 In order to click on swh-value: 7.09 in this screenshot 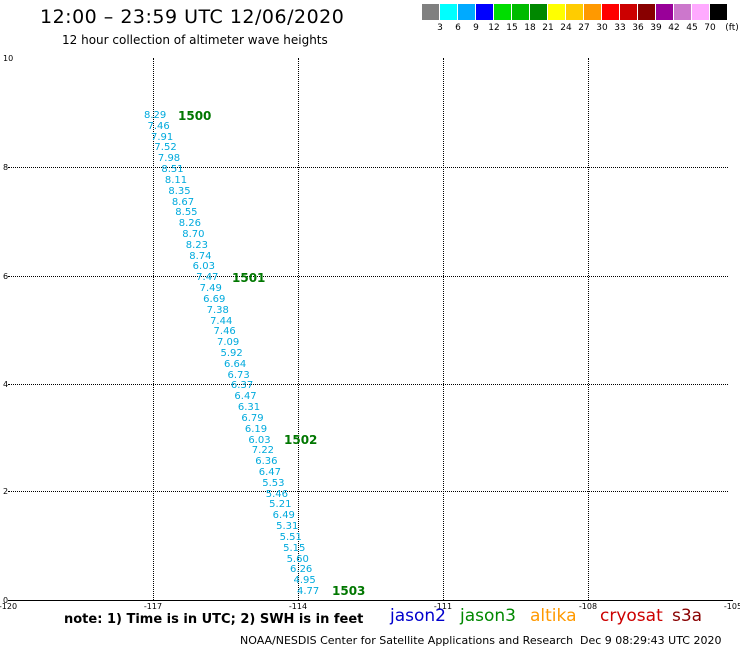, I will do `click(228, 343)`.